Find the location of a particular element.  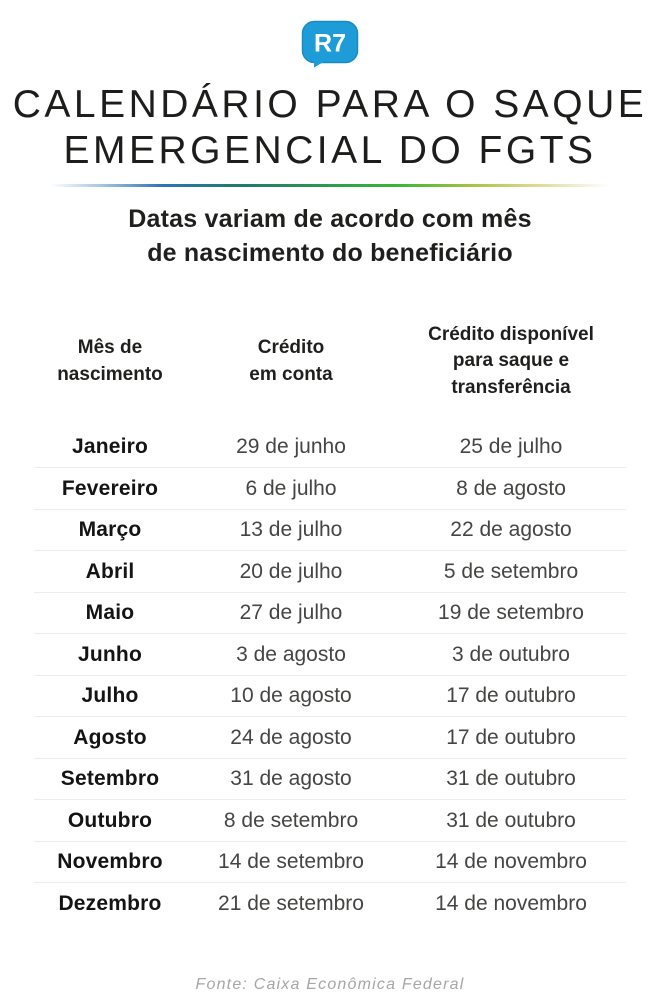

table-row: Junho 3 de agosto 3 de outubro is located at coordinates (330, 654).